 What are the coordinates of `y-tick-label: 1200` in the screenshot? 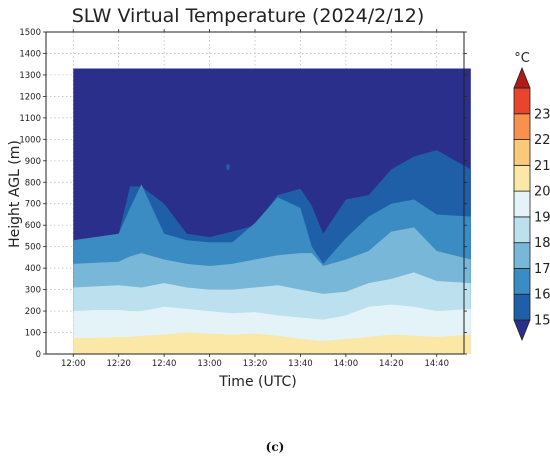 It's located at (30, 97).